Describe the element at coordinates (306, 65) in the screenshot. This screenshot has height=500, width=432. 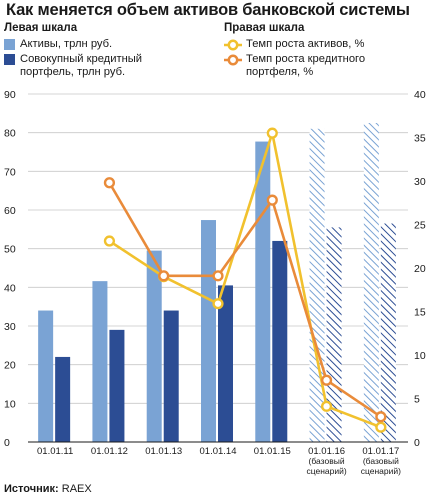
I see `legend-label-loans-growth: Темп роста кредитного портфеля, %` at that location.